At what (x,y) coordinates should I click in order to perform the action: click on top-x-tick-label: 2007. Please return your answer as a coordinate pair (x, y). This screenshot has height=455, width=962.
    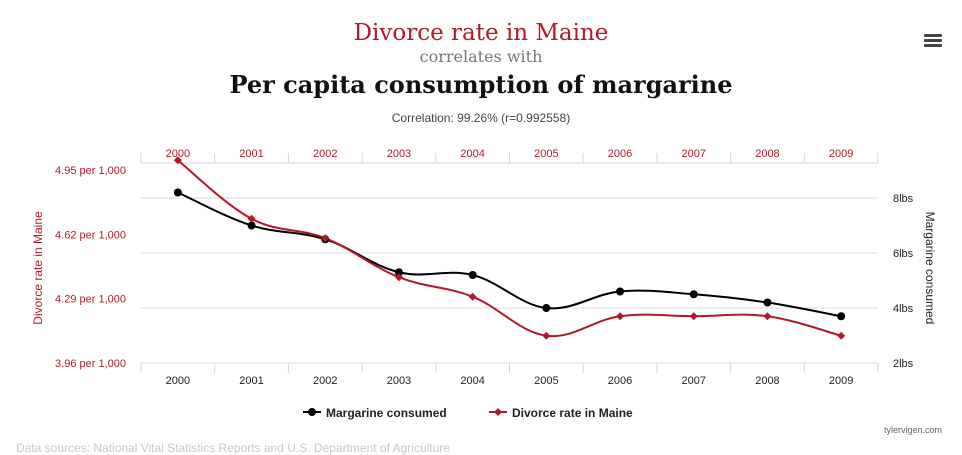
    Looking at the image, I should click on (694, 154).